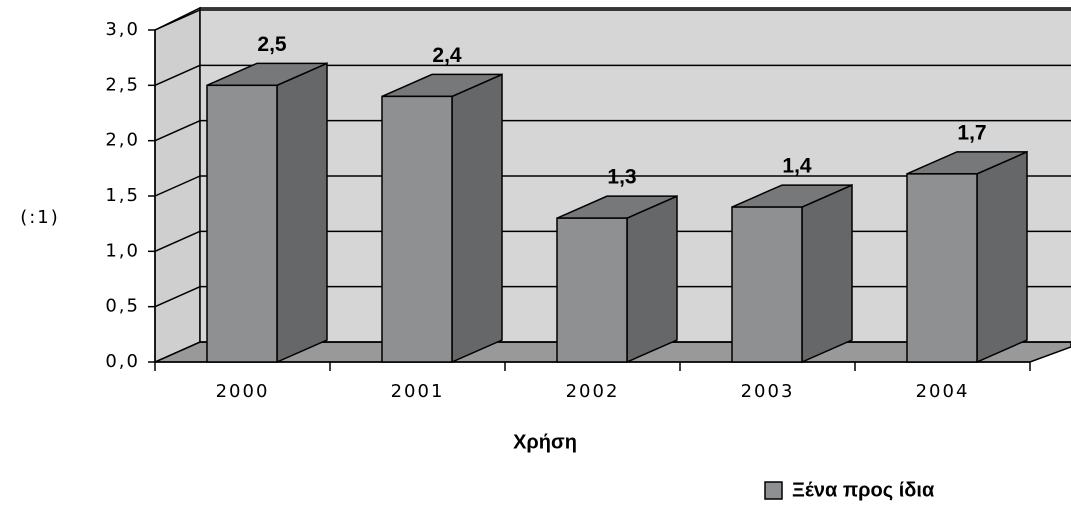 This screenshot has width=1071, height=512. I want to click on x-tick-label: 2001, so click(418, 391).